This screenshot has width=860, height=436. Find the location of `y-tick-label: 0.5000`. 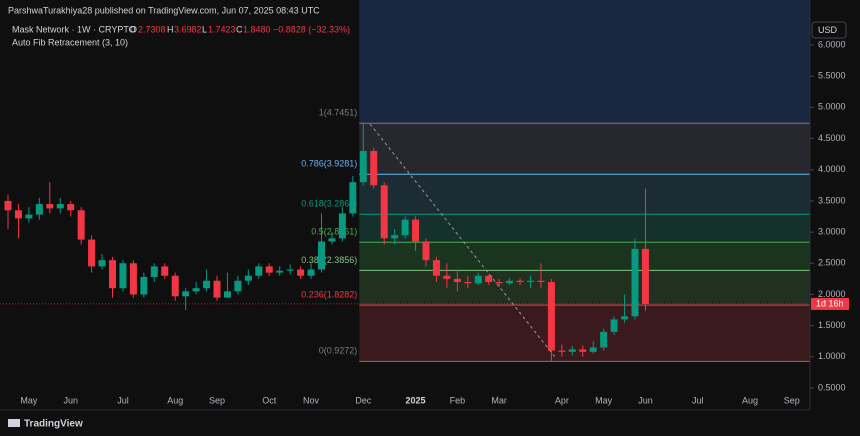

y-tick-label: 0.5000 is located at coordinates (832, 387).